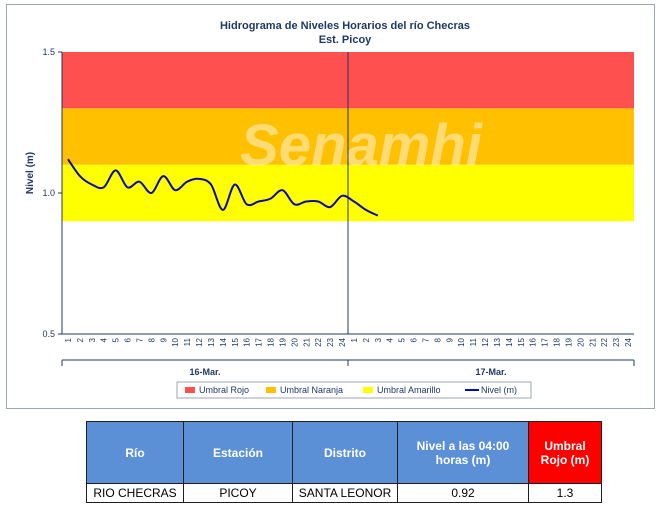 This screenshot has height=512, width=661. Describe the element at coordinates (565, 493) in the screenshot. I see `cell-umbral-rojo: 1.3` at that location.